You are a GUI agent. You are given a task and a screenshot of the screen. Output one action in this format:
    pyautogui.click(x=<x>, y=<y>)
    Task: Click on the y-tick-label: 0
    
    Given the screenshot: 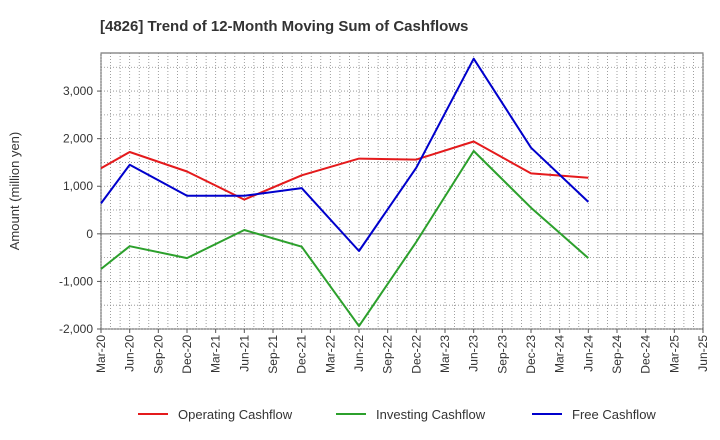 What is the action you would take?
    pyautogui.click(x=89, y=234)
    